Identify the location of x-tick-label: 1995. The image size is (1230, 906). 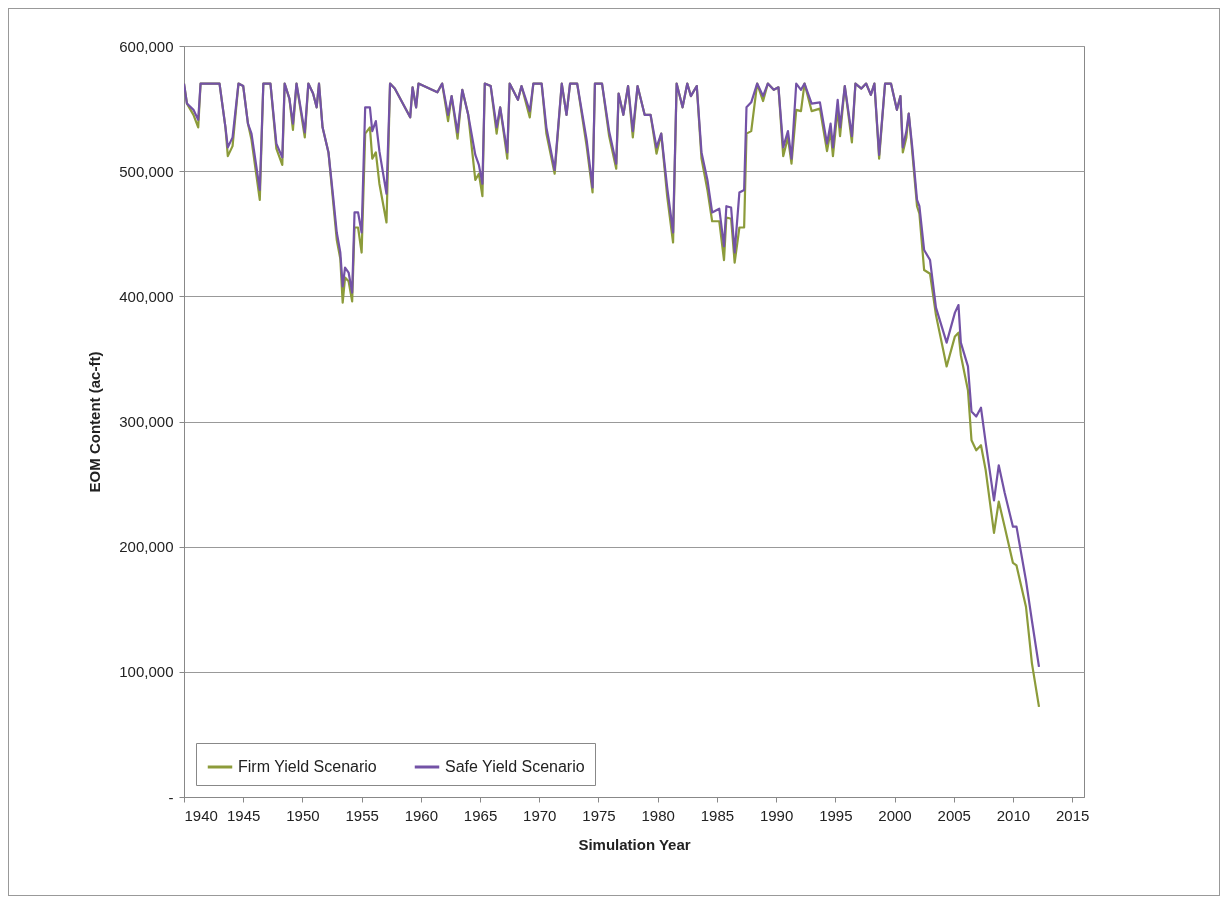
(836, 815).